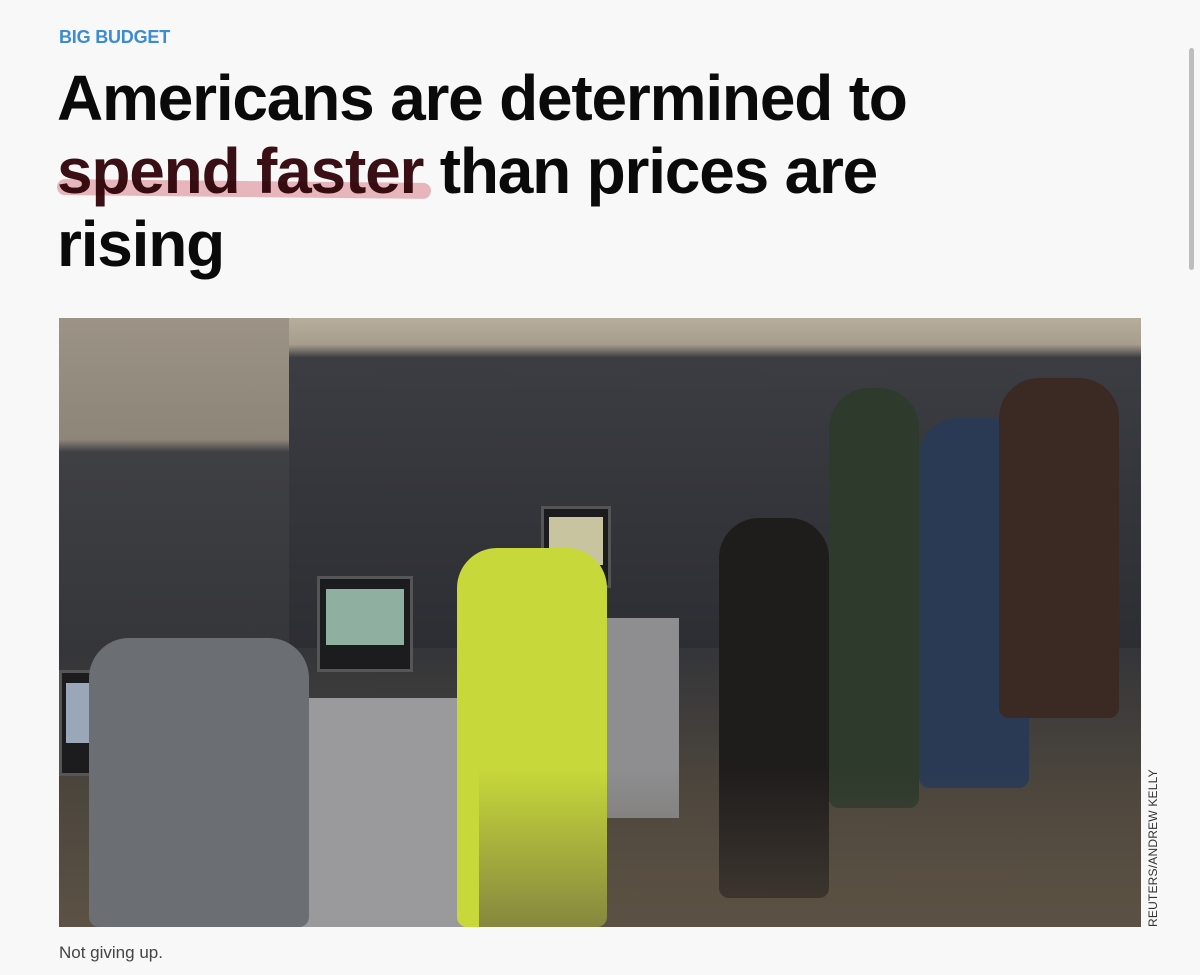 Image resolution: width=1200 pixels, height=975 pixels. What do you see at coordinates (651, 171) in the screenshot?
I see `headline-line-2-rest: than prices are` at bounding box center [651, 171].